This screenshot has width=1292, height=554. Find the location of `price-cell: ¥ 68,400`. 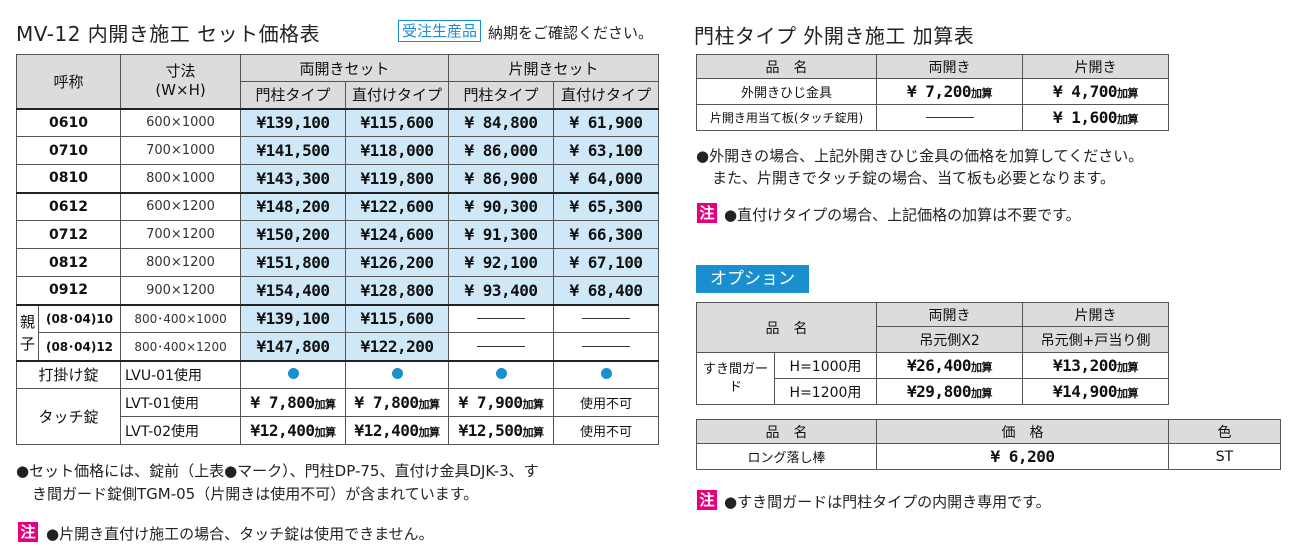

price-cell: ¥ 68,400 is located at coordinates (606, 290).